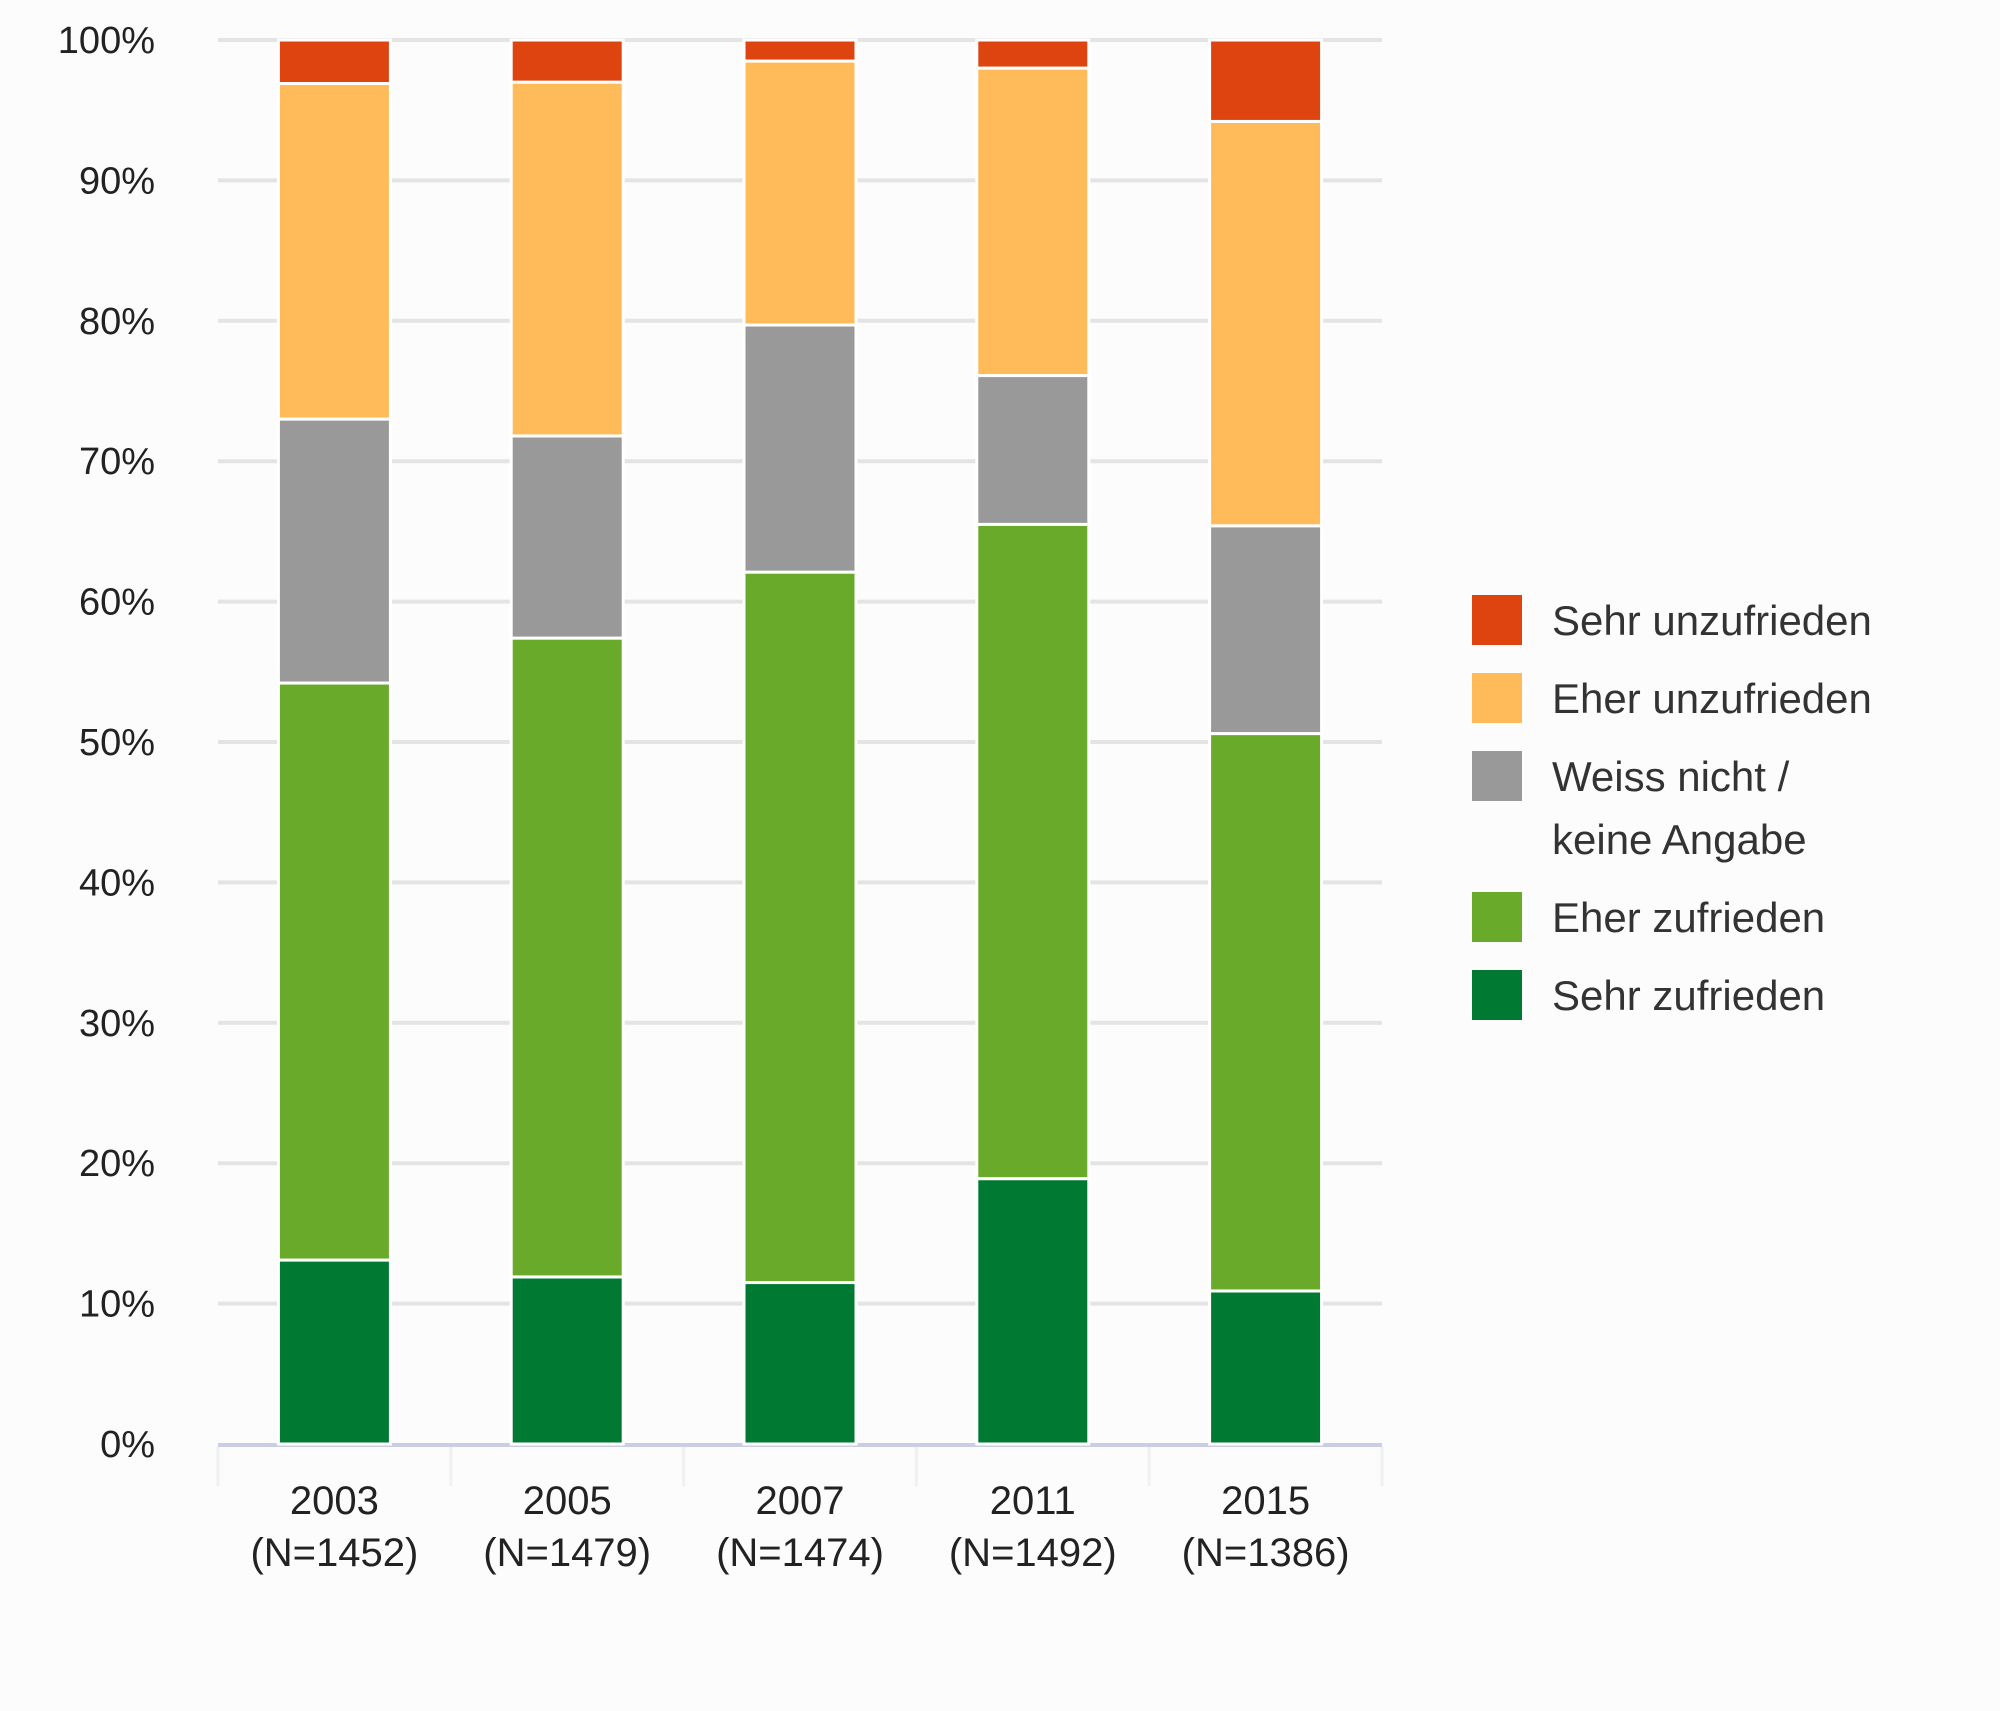  I want to click on y-tick-label: 40%, so click(117, 883).